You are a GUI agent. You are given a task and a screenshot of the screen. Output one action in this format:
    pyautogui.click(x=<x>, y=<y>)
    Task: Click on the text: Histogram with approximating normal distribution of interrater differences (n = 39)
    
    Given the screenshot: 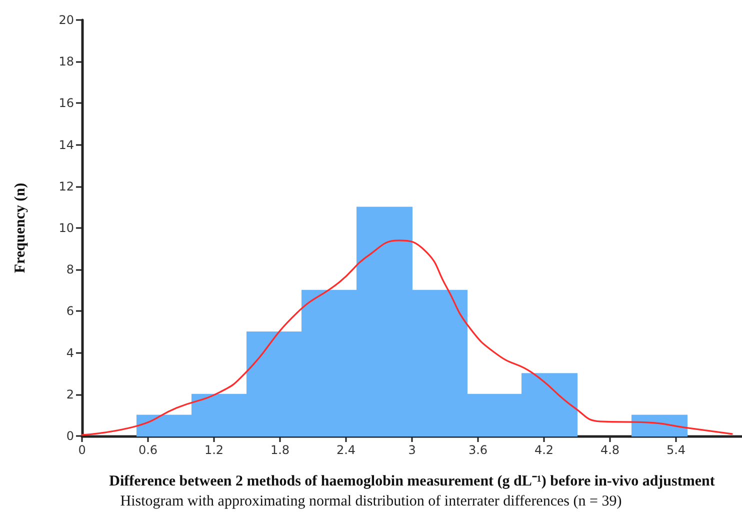 What is the action you would take?
    pyautogui.click(x=371, y=502)
    